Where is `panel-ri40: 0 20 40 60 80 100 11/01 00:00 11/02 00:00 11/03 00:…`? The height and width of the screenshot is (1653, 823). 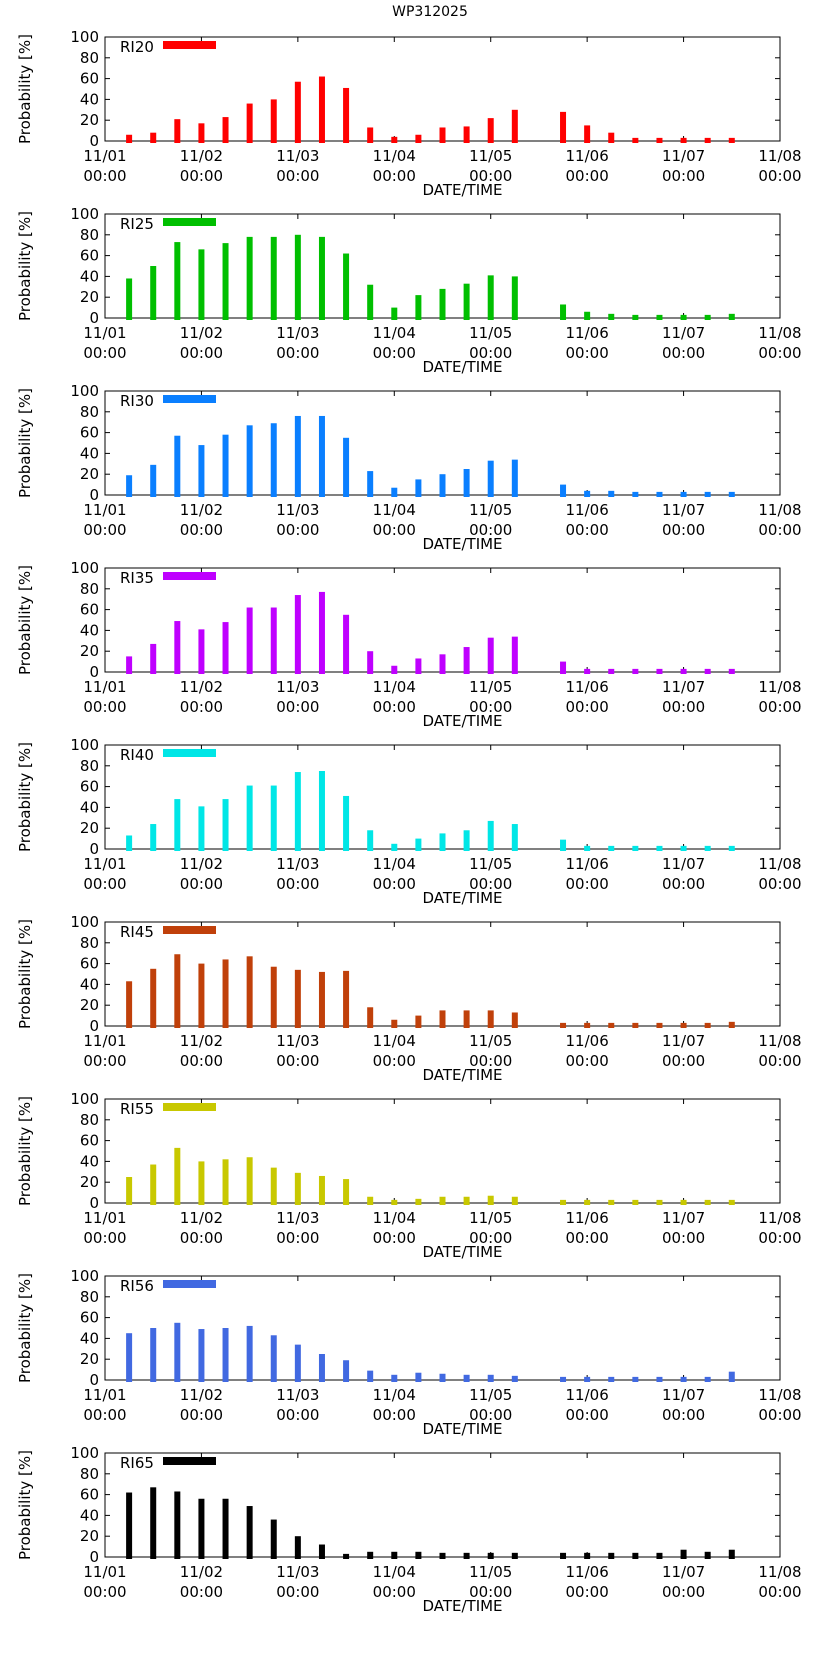
panel-ri40: 0 20 40 60 80 100 11/01 00:00 11/02 00:00 11/03 00:… is located at coordinates (409, 821).